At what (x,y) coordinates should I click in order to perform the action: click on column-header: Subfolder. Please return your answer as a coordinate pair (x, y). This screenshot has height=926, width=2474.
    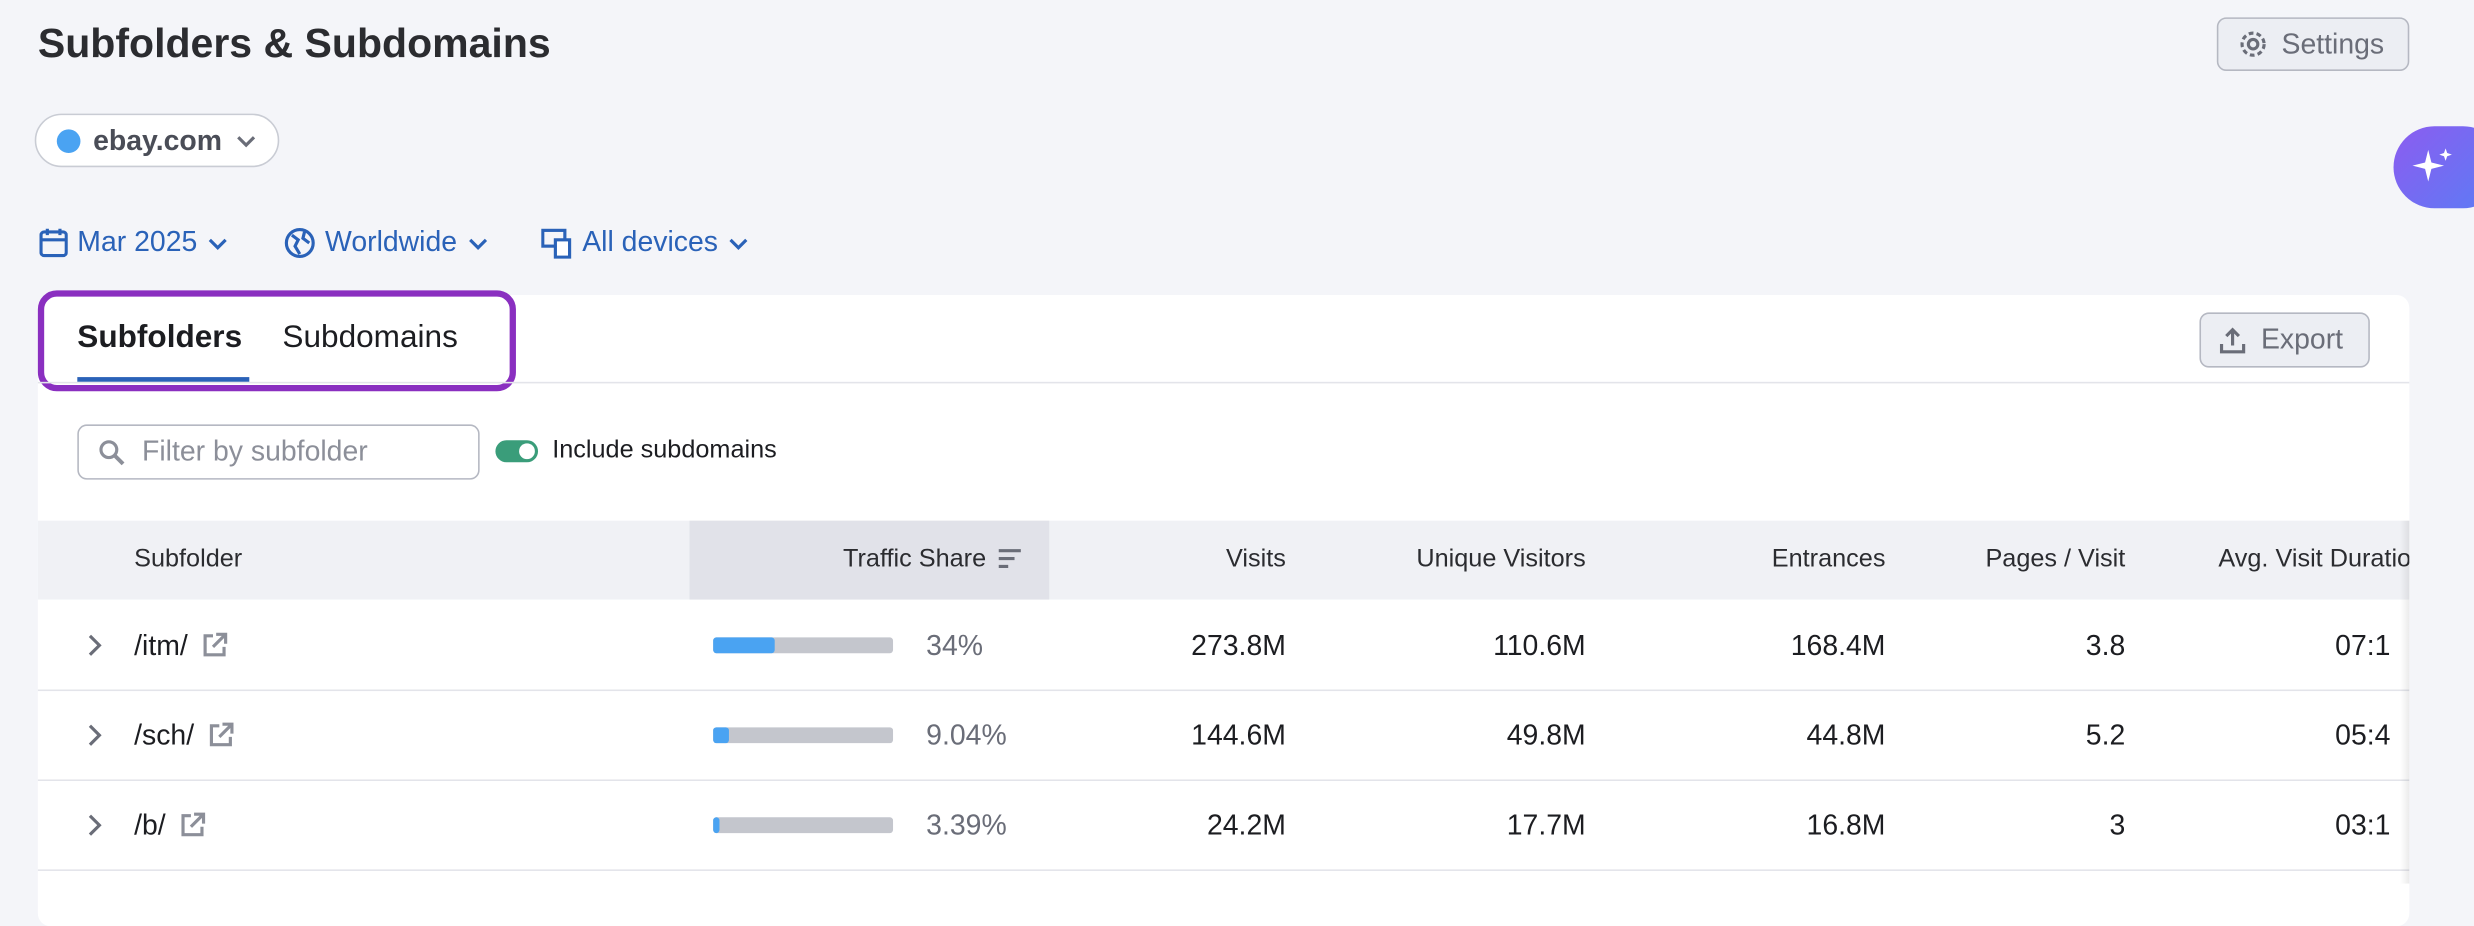
    Looking at the image, I should click on (188, 559).